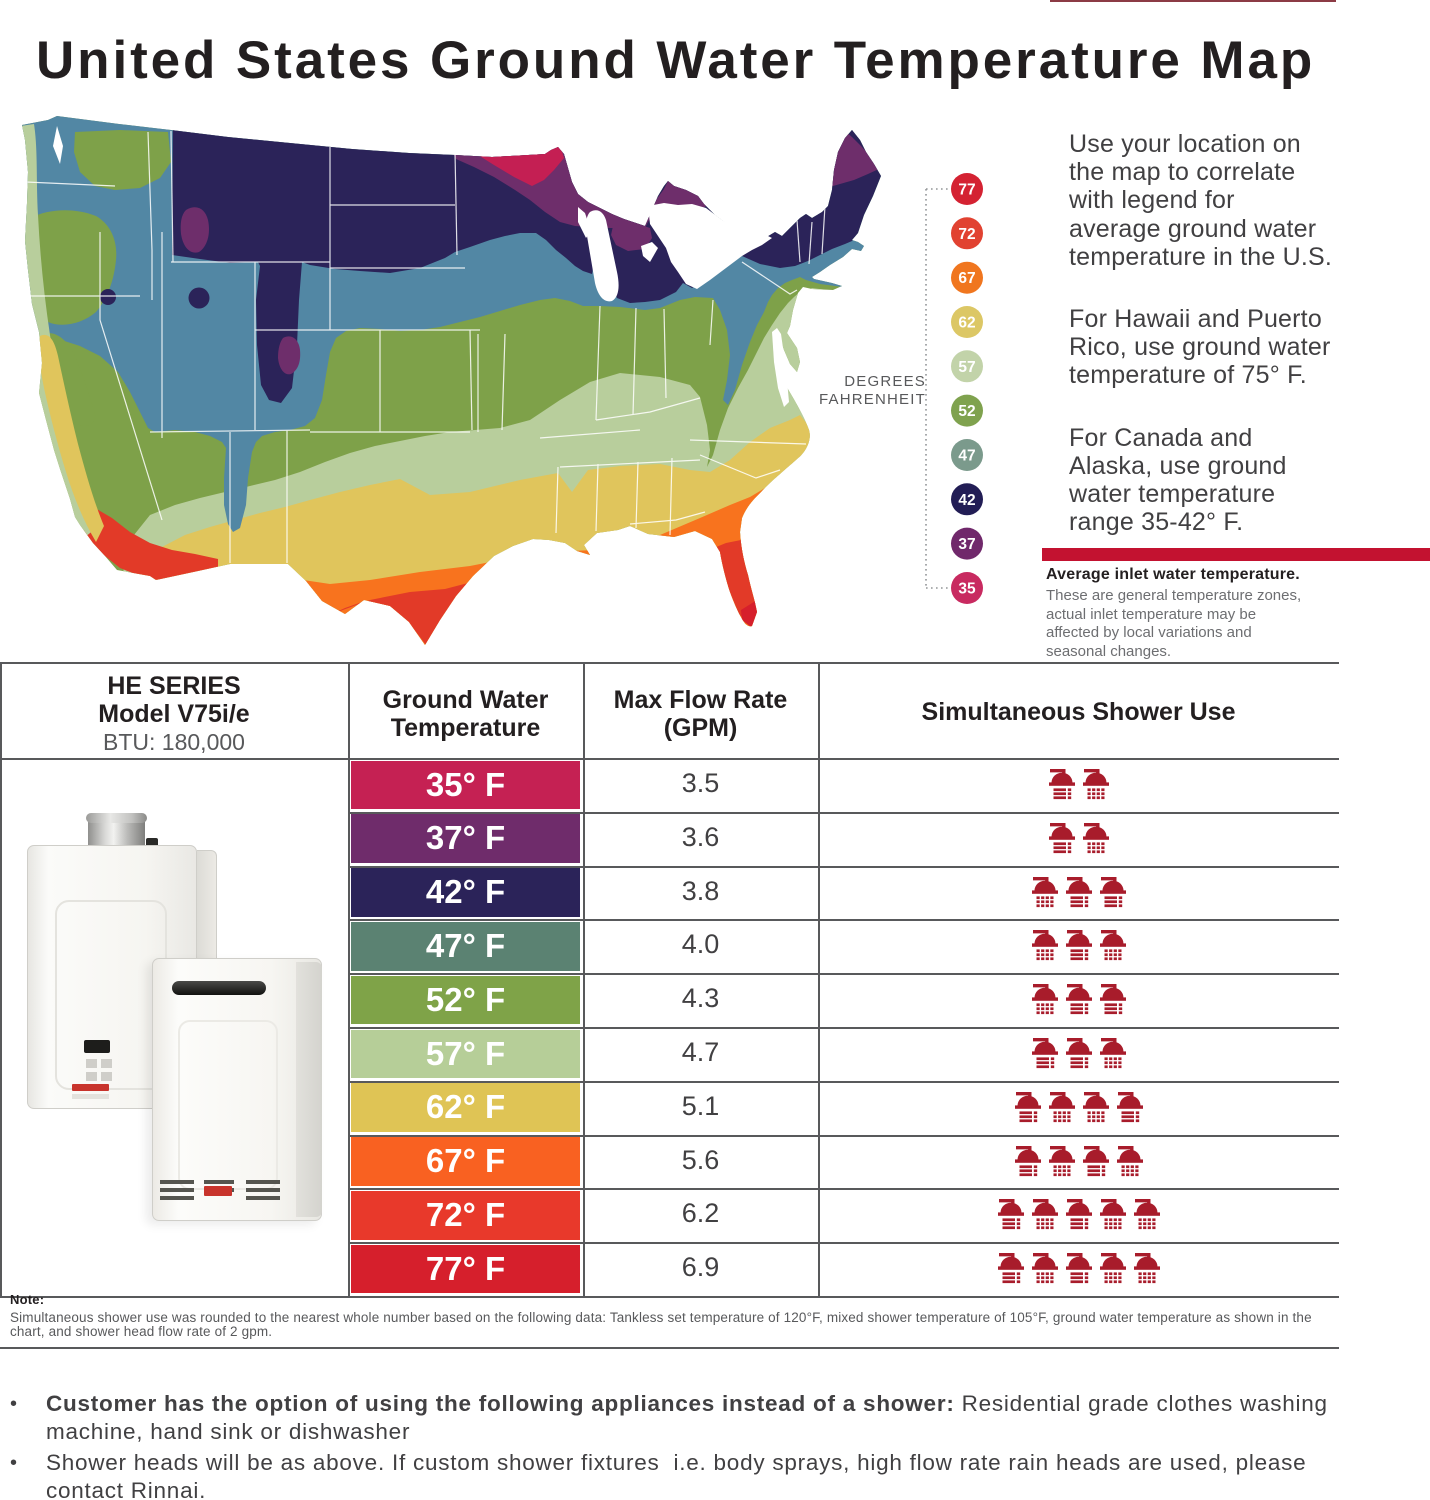 The image size is (1430, 1500). What do you see at coordinates (966, 500) in the screenshot?
I see `svg-text: 42` at bounding box center [966, 500].